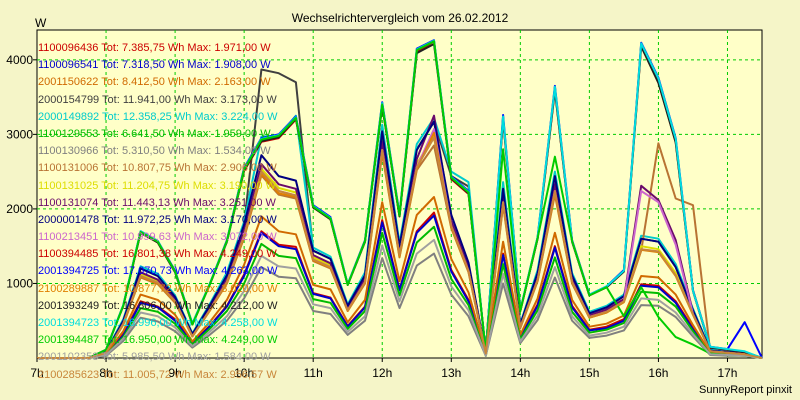 This screenshot has height=400, width=800. I want to click on x-axis: 7h 8h 9h 10h 11h 12h 13h 14h 15h 16h 17h, so click(383, 369).